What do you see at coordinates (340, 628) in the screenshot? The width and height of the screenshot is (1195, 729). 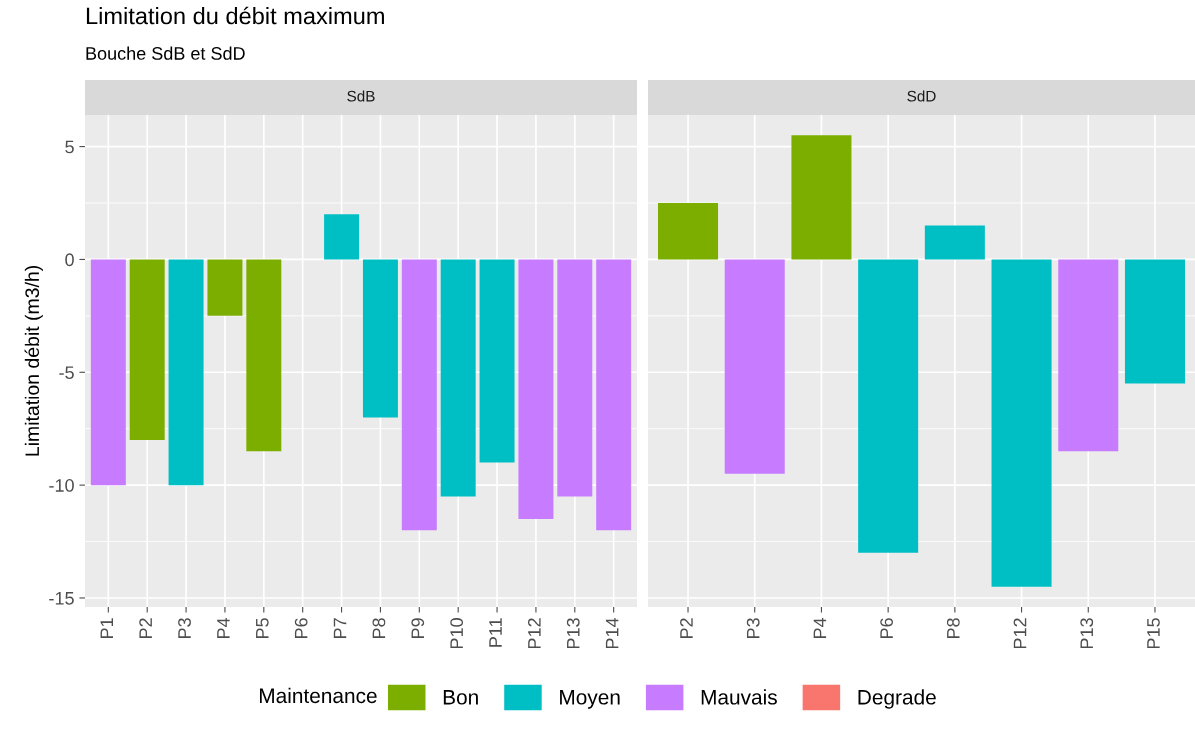 I see `x-tick-label: P7` at bounding box center [340, 628].